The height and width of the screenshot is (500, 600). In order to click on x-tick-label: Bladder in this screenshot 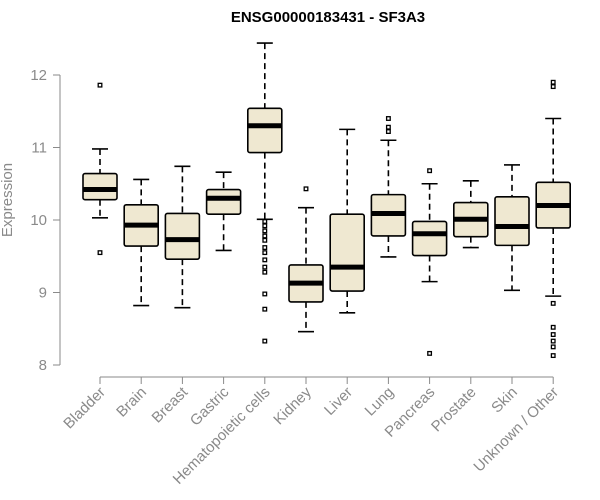, I will do `click(84, 408)`.